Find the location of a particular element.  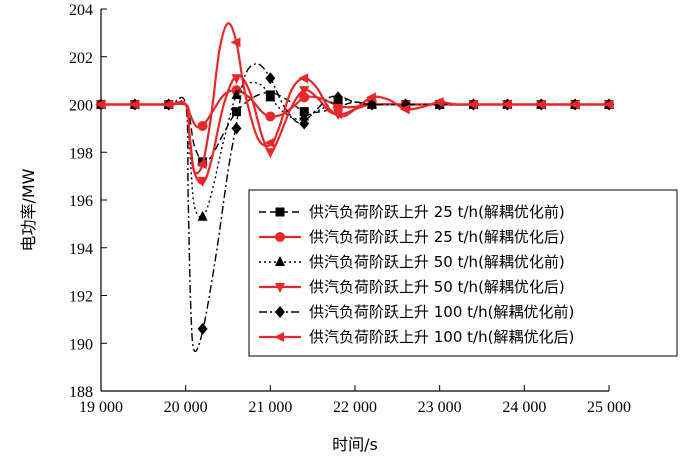

x-tick-label: 20 000 is located at coordinates (186, 407).